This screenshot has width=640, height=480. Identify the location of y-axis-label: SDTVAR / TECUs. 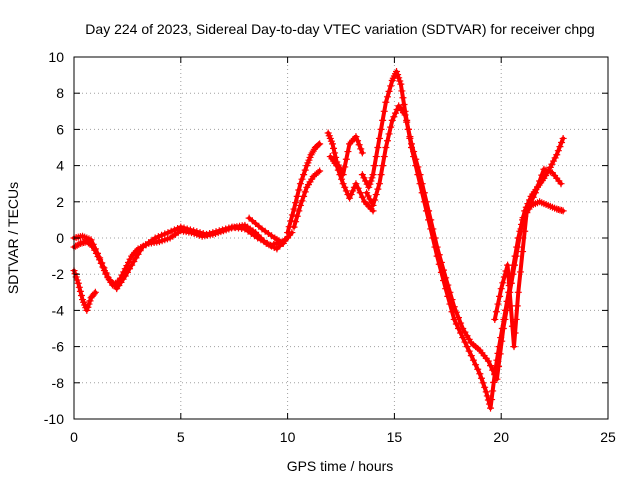
(13, 238).